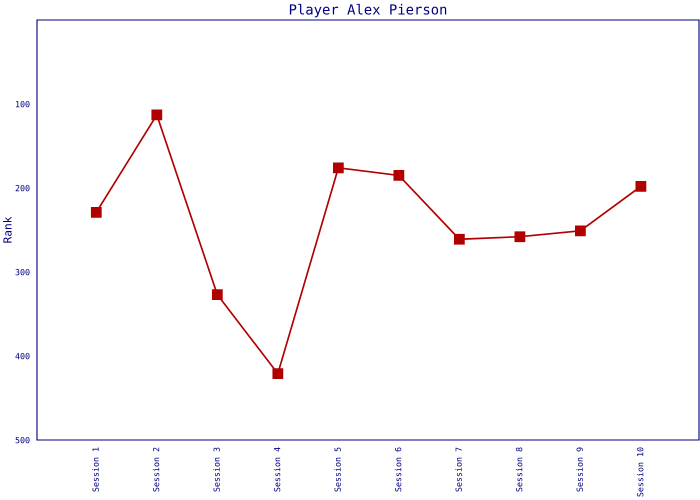 This screenshot has width=700, height=500. I want to click on x-tick-label: Session 6, so click(398, 469).